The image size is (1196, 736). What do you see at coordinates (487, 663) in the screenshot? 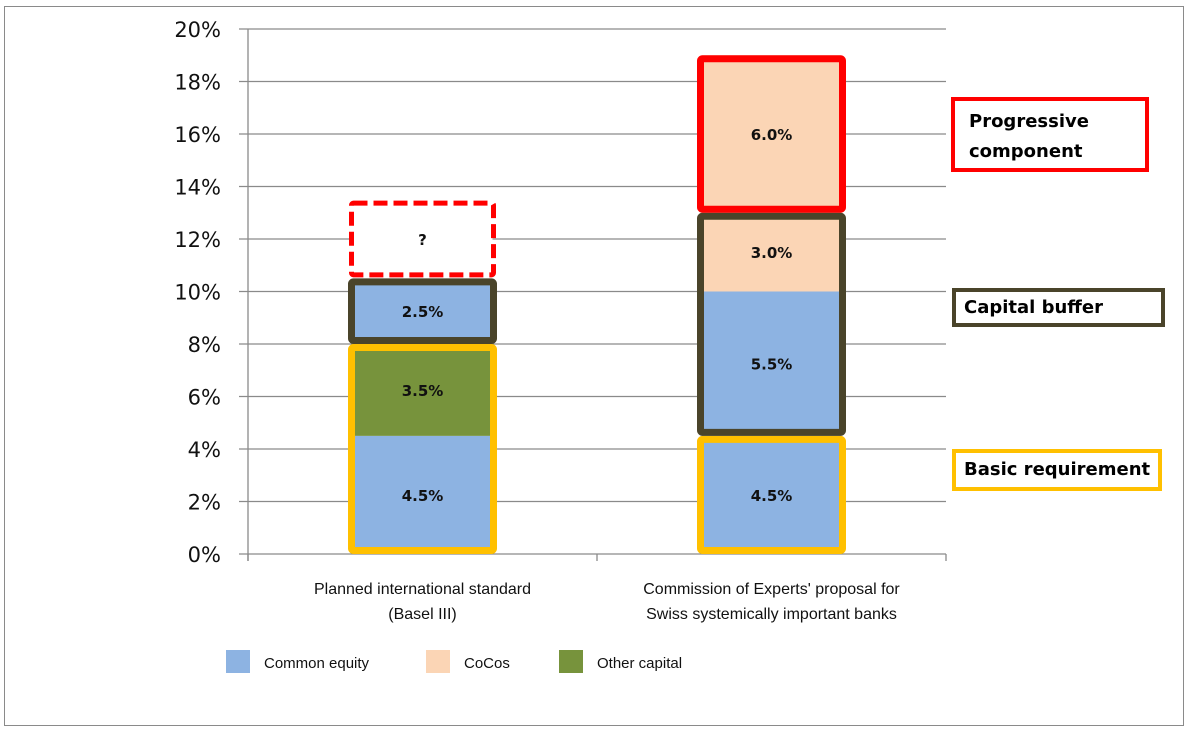
I see `legend-label: CoCos` at bounding box center [487, 663].